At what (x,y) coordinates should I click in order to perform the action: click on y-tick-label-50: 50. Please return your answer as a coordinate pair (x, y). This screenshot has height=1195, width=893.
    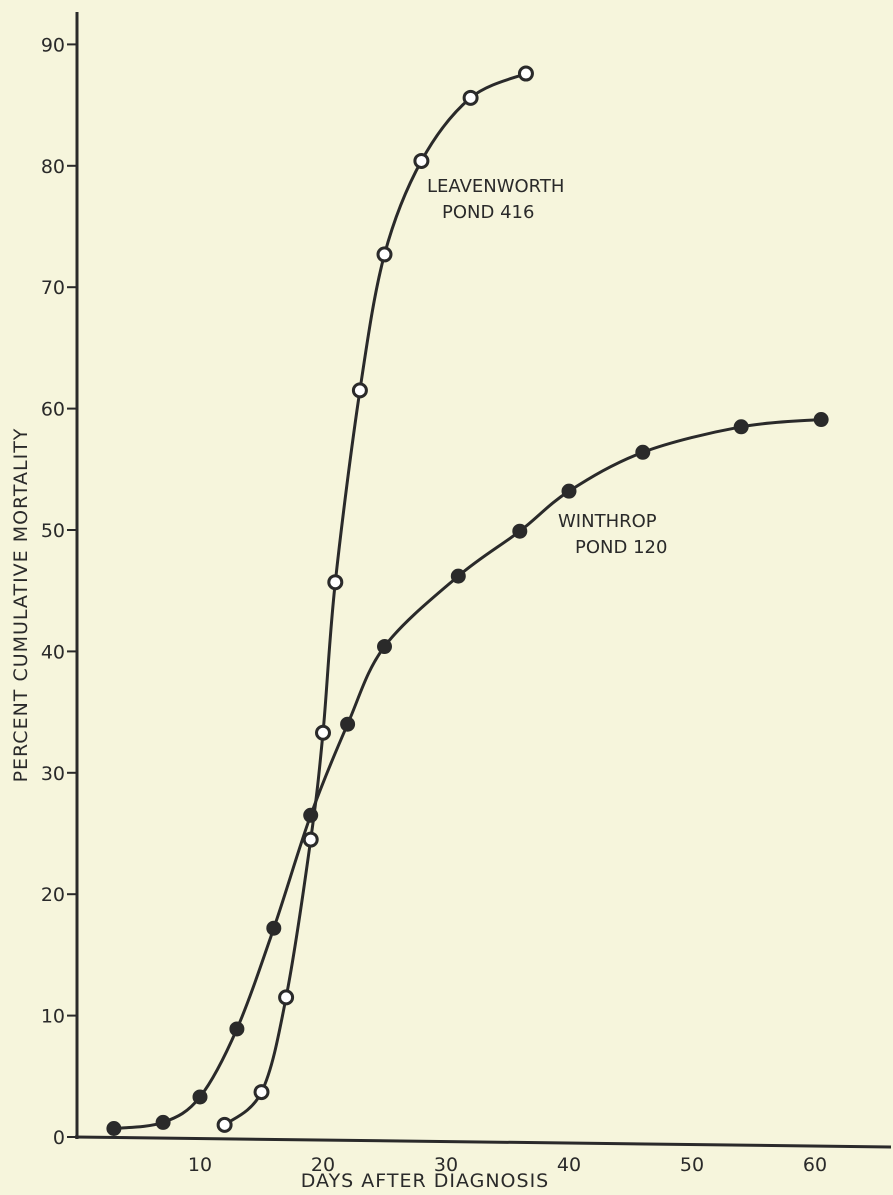
    Looking at the image, I should click on (53, 531).